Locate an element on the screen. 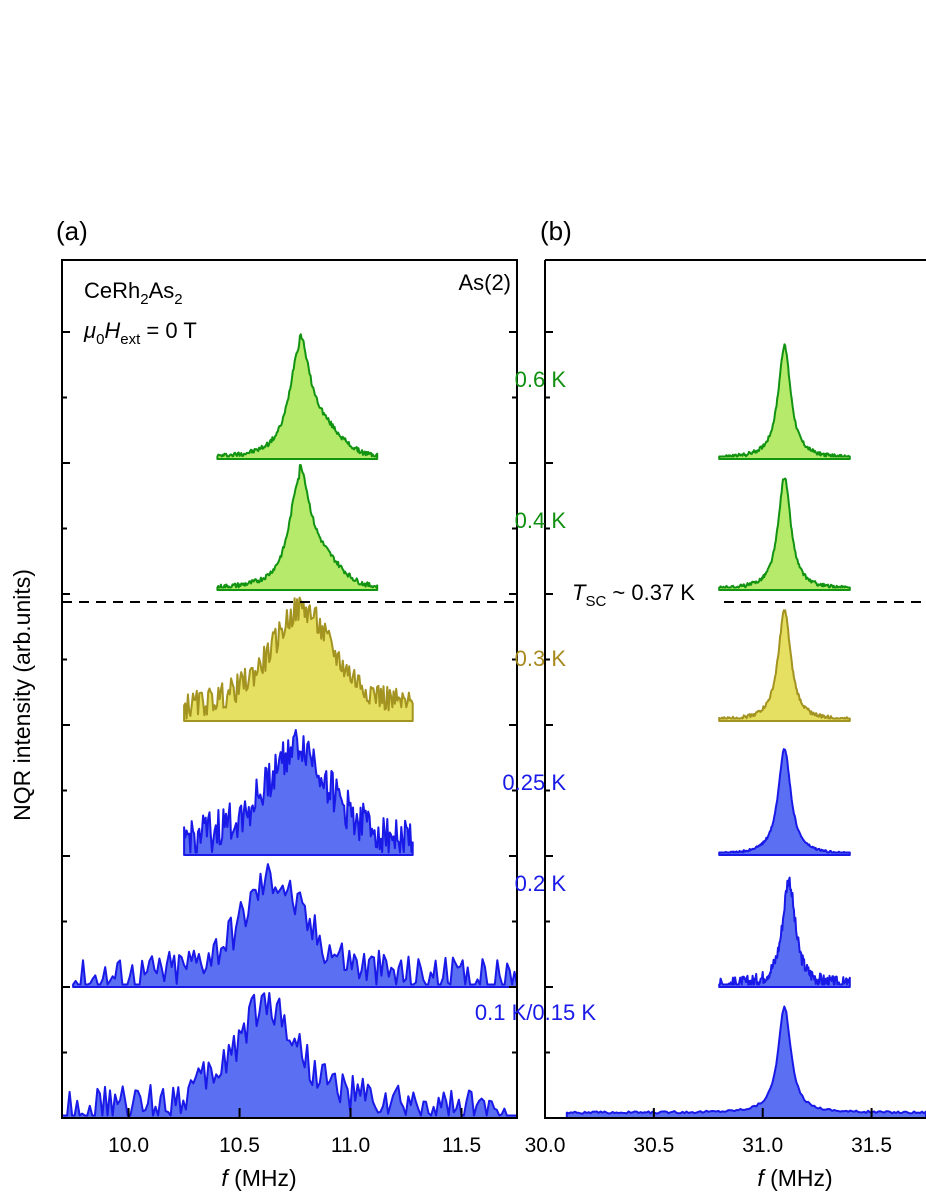 The image size is (926, 1199). x-tick-labels: 10.0 10.5 11.0 11.5 30.0 30.5 31.0 31.5 is located at coordinates (500, 1145).